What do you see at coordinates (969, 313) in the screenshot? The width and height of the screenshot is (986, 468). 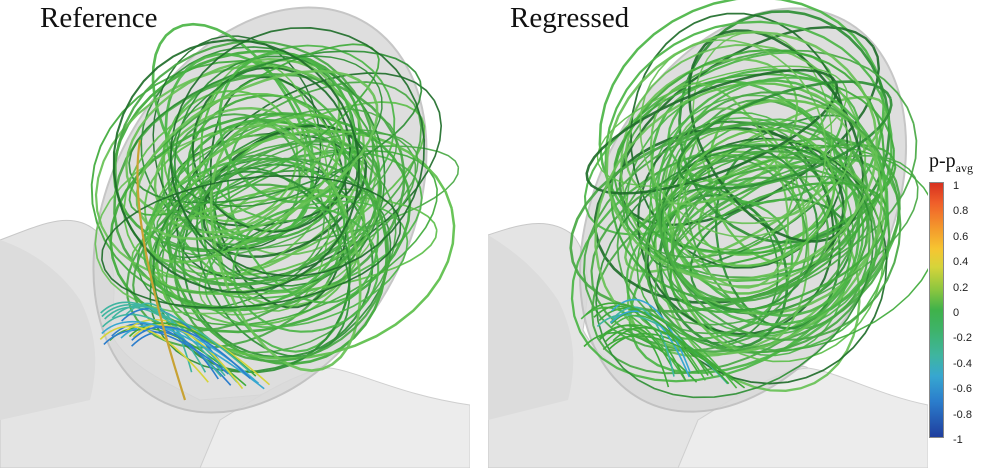 I see `colorbar-ticks: 1 0.8 0.6 0.4 0.2 0 -0.2 -0.4 -0.6 -0.8 -1` at bounding box center [969, 313].